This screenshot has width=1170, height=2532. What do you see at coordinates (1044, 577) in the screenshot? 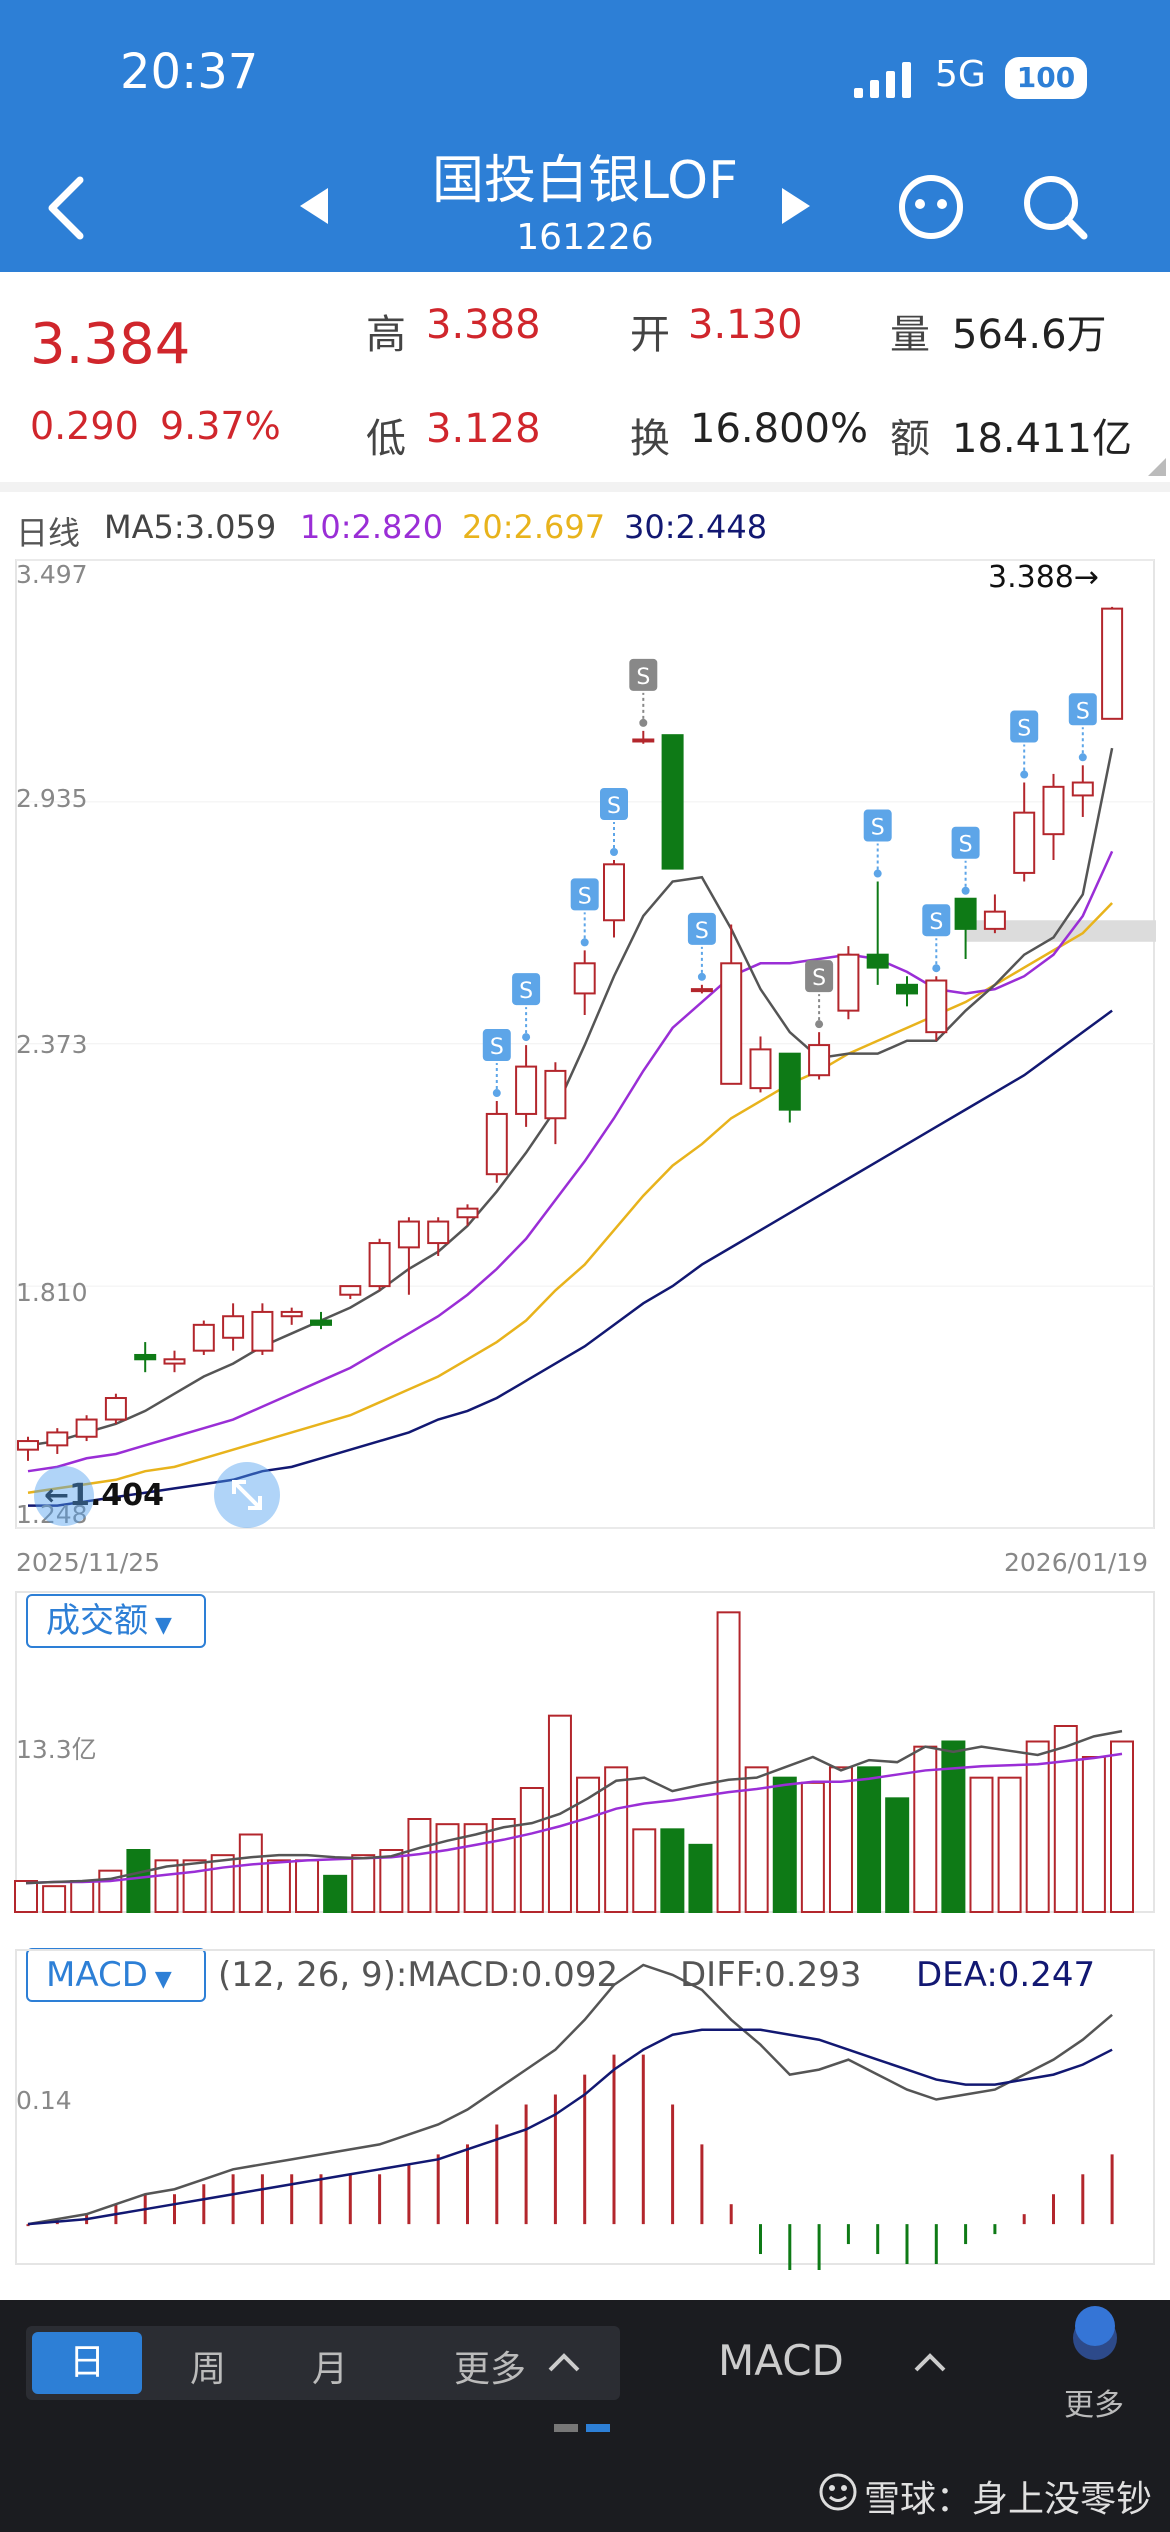
I see `high-marker: 3.388→` at bounding box center [1044, 577].